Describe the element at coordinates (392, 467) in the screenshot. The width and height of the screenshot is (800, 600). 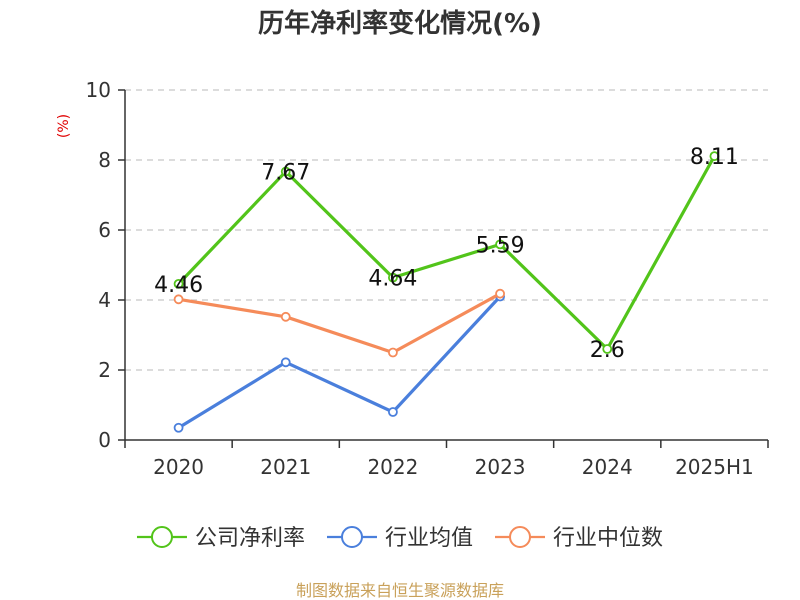
I see `x-tick-label: 2022` at that location.